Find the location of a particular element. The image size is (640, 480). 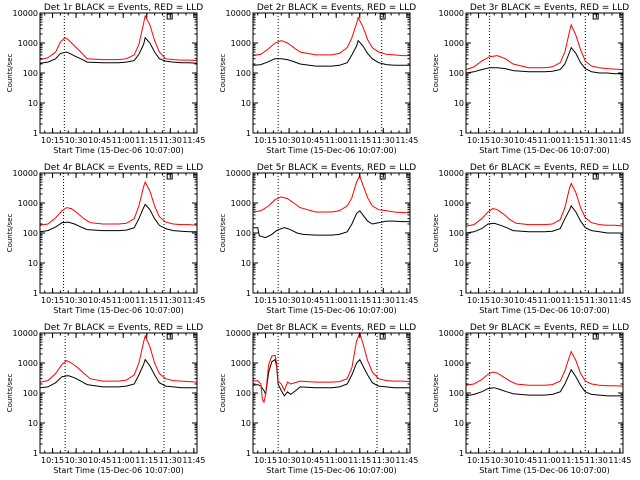

chart-title: Det 9r BLACK = Events, RED = LLD is located at coordinates (549, 328).